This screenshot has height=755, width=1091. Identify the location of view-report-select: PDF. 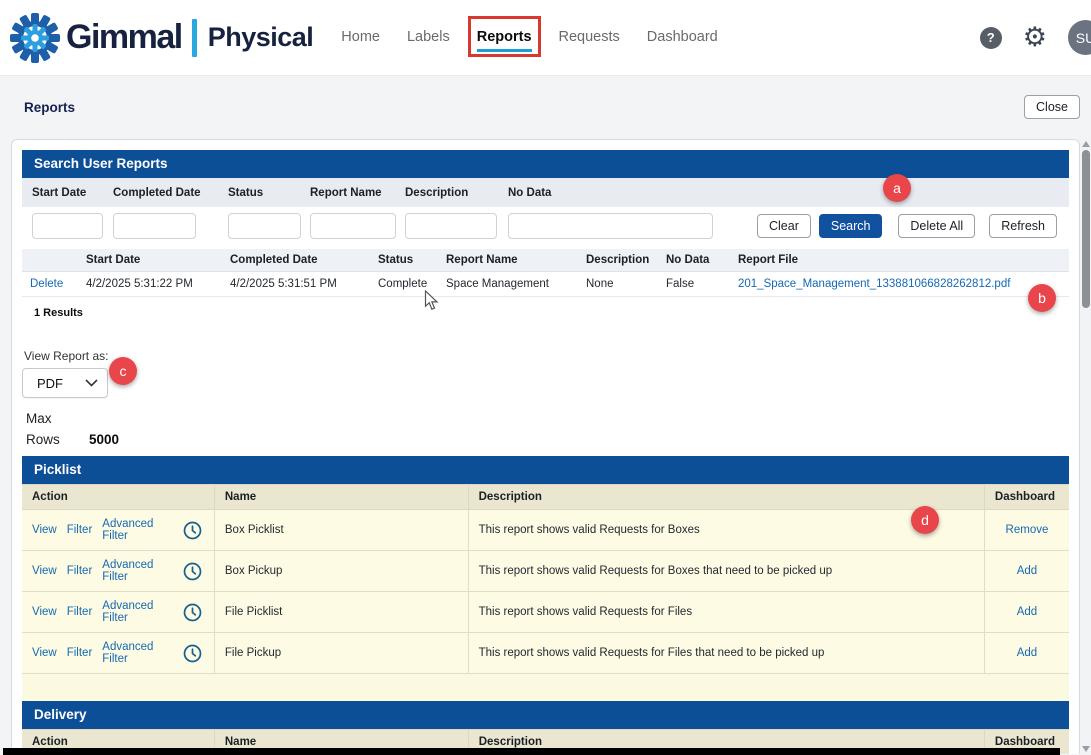
(65, 383).